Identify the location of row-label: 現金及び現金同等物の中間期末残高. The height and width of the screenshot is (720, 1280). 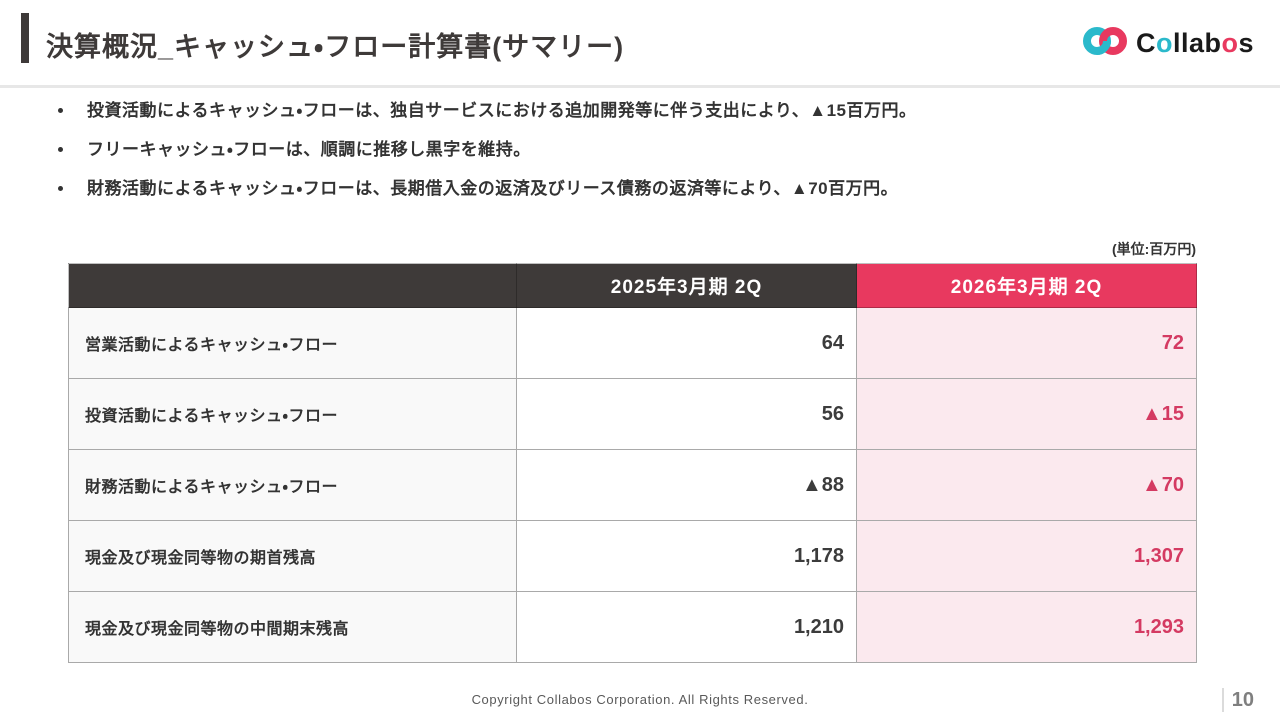
(292, 627).